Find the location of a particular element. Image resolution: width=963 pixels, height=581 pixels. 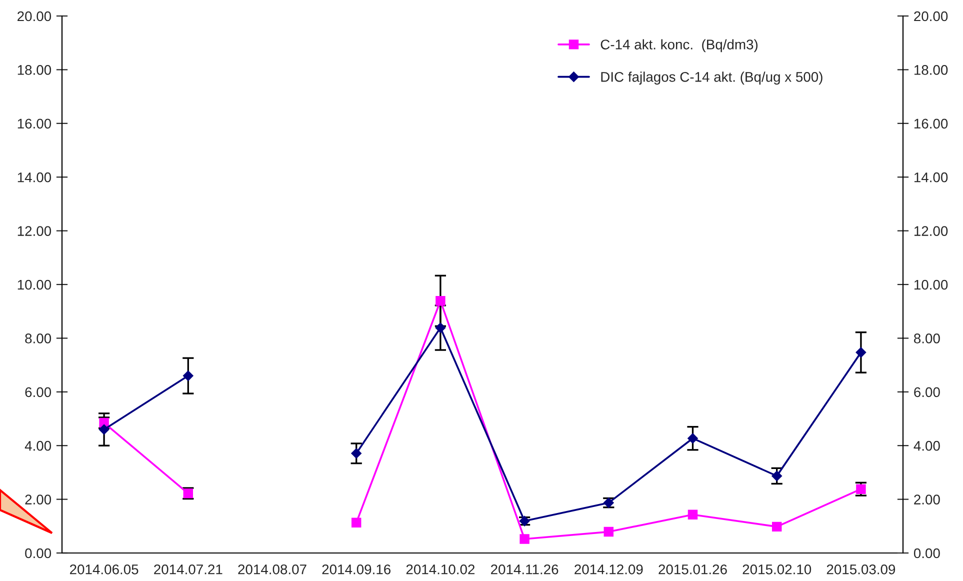

y-tick-label: 4.00 is located at coordinates (38, 445).